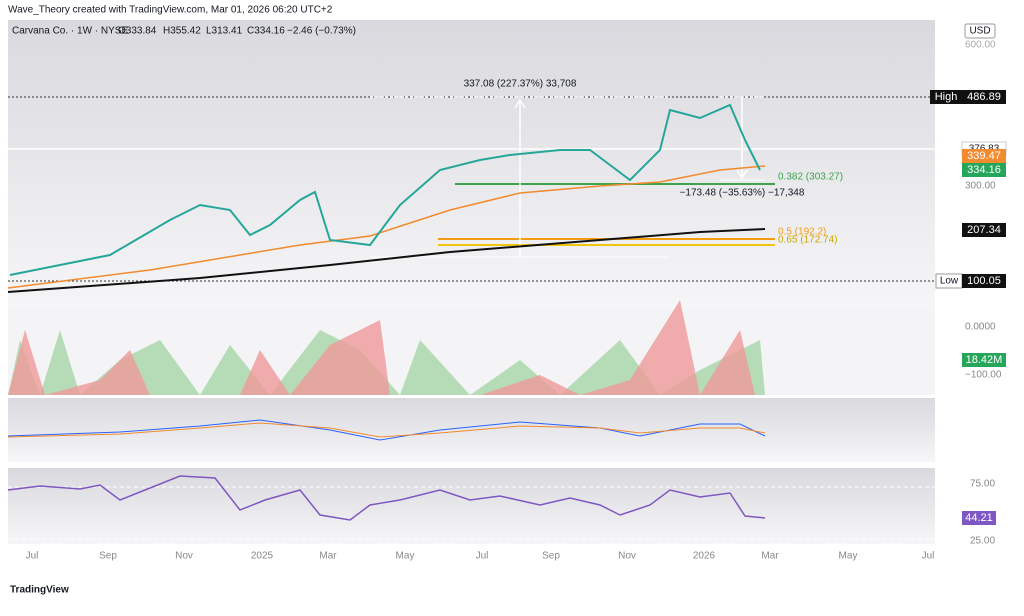 The height and width of the screenshot is (616, 1024). What do you see at coordinates (982, 484) in the screenshot?
I see `rsi-axis-label: 75.00` at bounding box center [982, 484].